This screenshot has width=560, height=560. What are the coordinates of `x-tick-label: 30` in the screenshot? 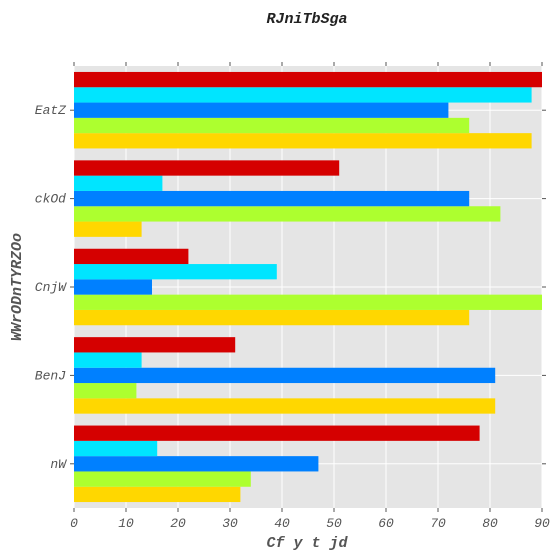 It's located at (230, 523).